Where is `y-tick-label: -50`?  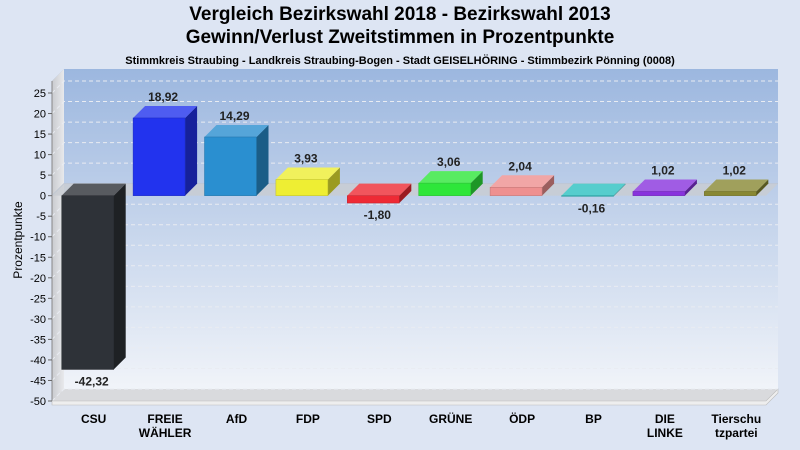 y-tick-label: -50 is located at coordinates (38, 402).